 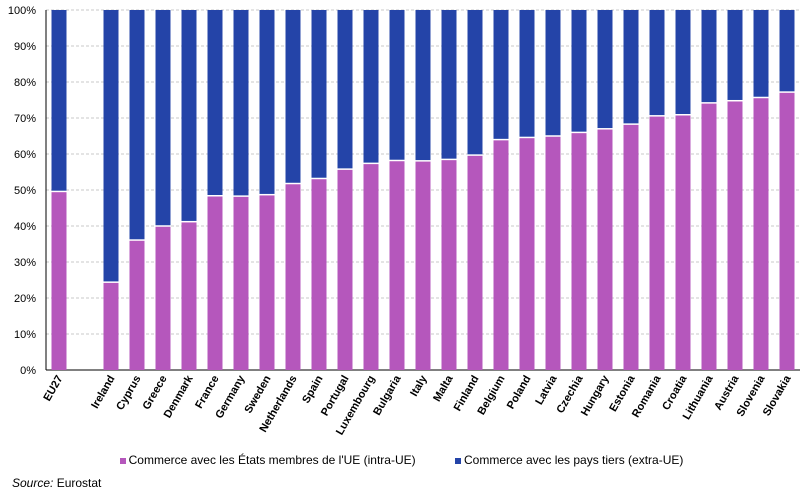 I want to click on x-tick-label: Ireland, so click(x=103, y=392).